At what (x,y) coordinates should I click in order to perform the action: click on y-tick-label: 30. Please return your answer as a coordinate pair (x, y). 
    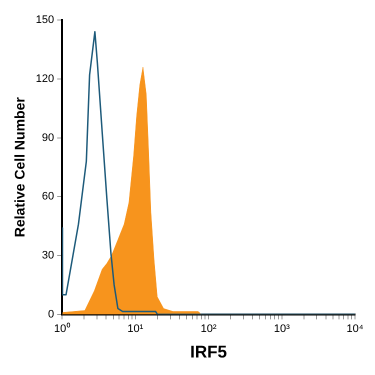
    Looking at the image, I should click on (48, 256).